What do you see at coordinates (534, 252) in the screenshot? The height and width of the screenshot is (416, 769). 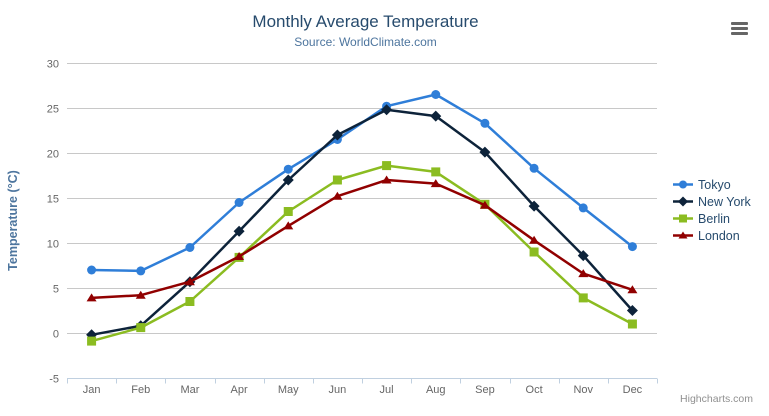 I see `data-point-berlin-oct` at bounding box center [534, 252].